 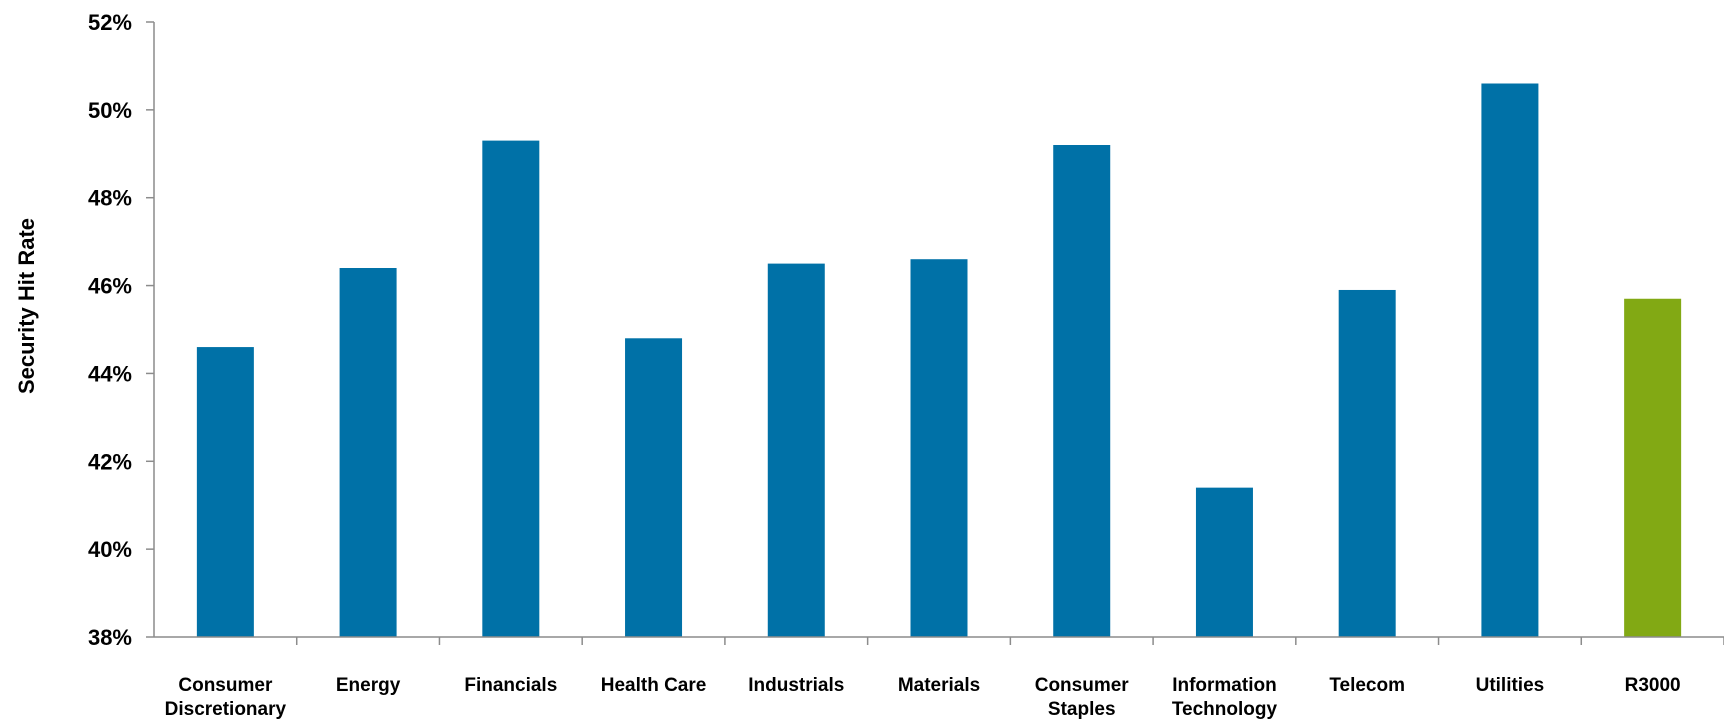 What do you see at coordinates (368, 452) in the screenshot?
I see `bar-energy` at bounding box center [368, 452].